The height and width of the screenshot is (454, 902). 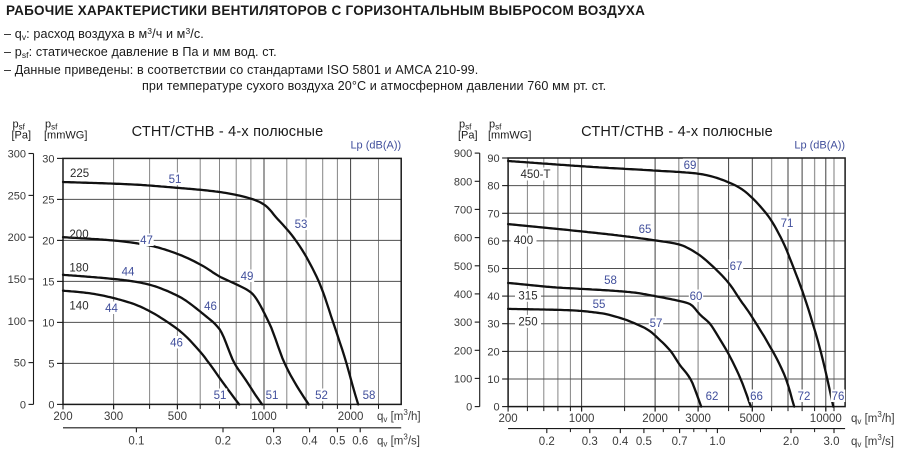 What do you see at coordinates (360, 441) in the screenshot?
I see `svg-text: 0.6` at bounding box center [360, 441].